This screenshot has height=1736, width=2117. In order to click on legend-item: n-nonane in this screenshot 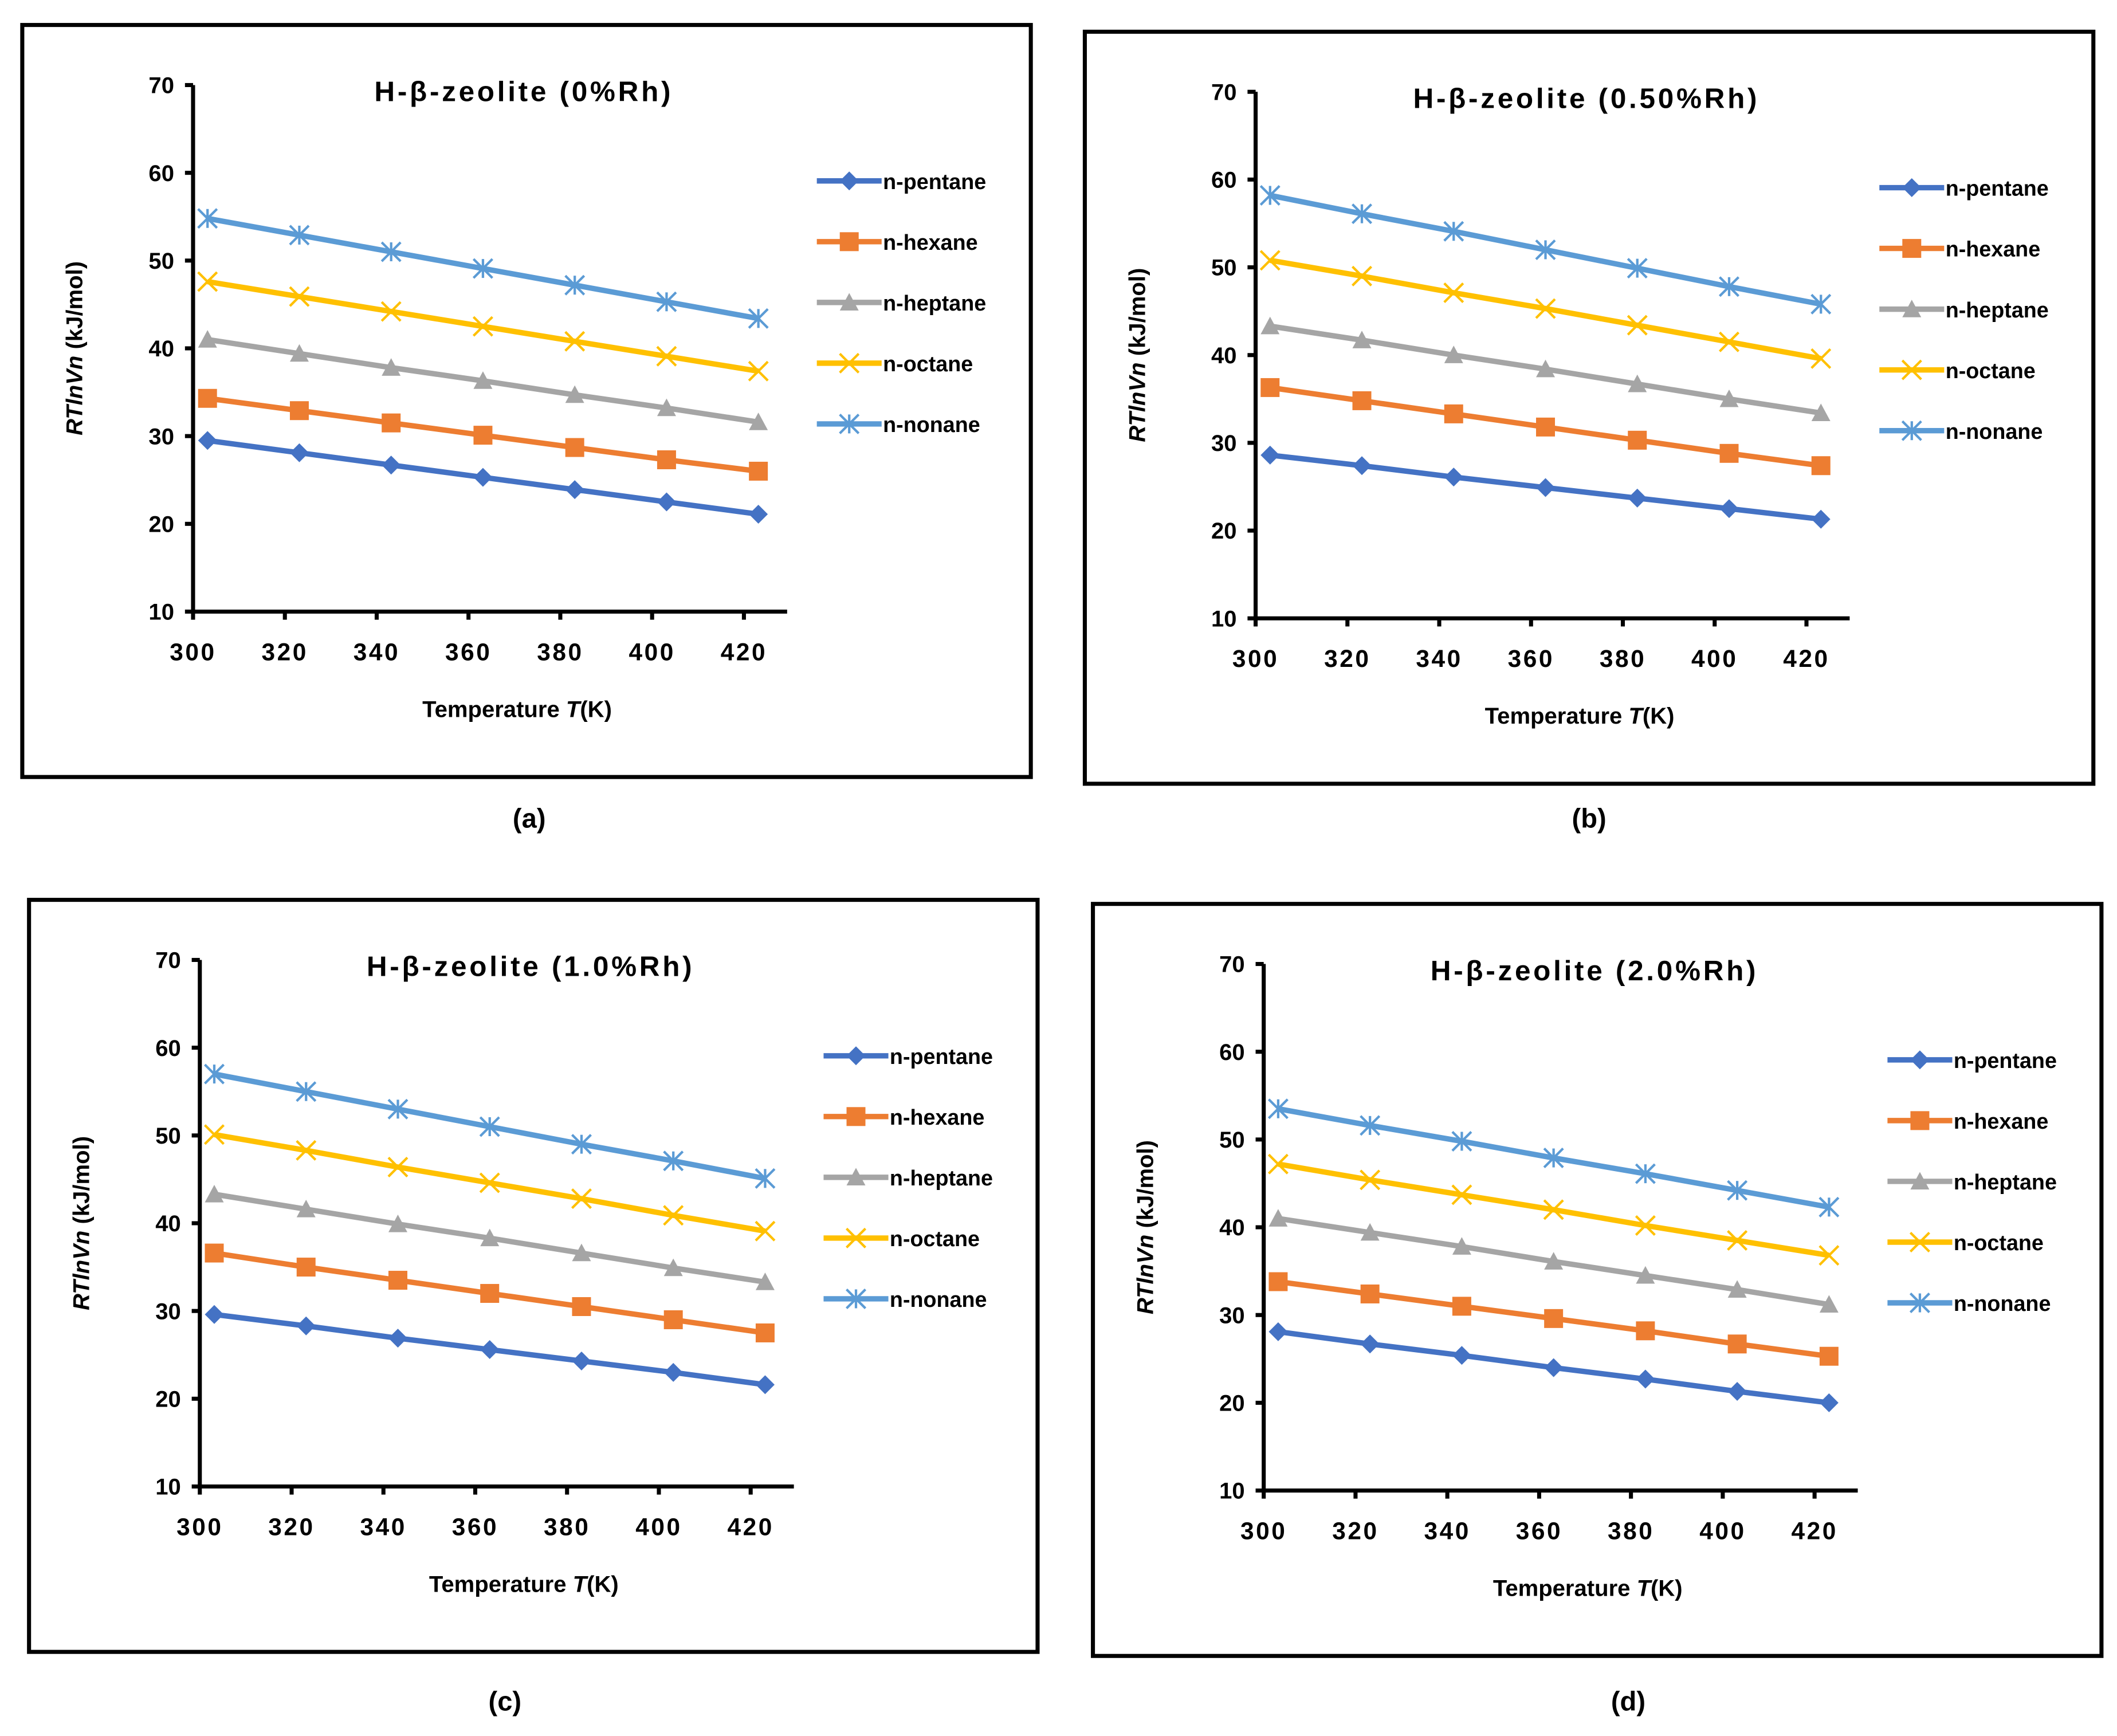, I will do `click(905, 1299)`.